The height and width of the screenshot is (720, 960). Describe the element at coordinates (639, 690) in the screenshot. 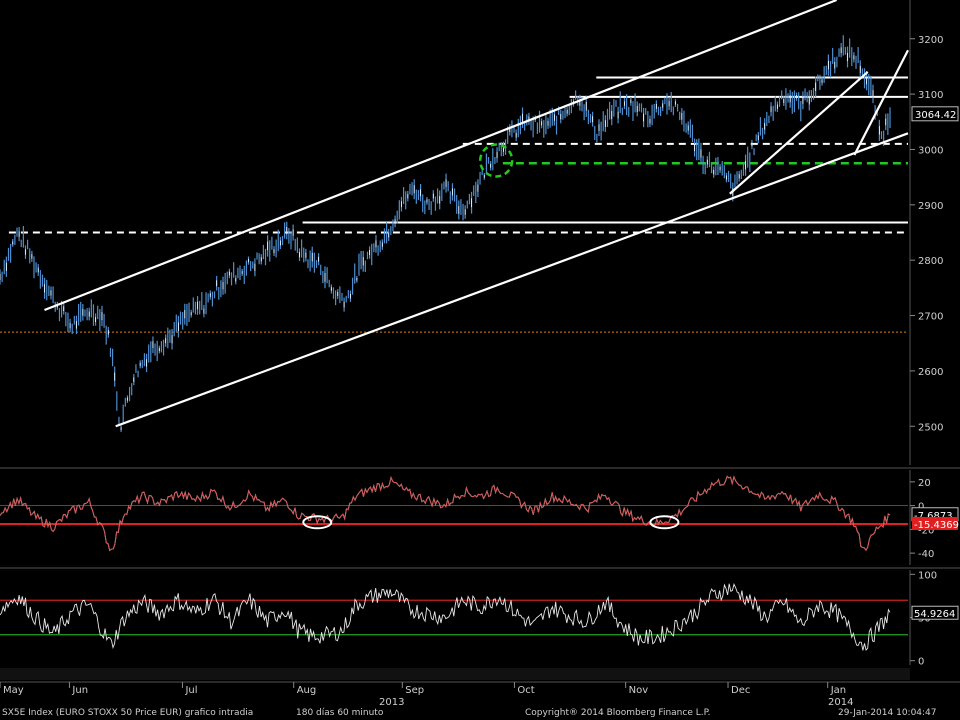

I see `month-label: Nov` at that location.